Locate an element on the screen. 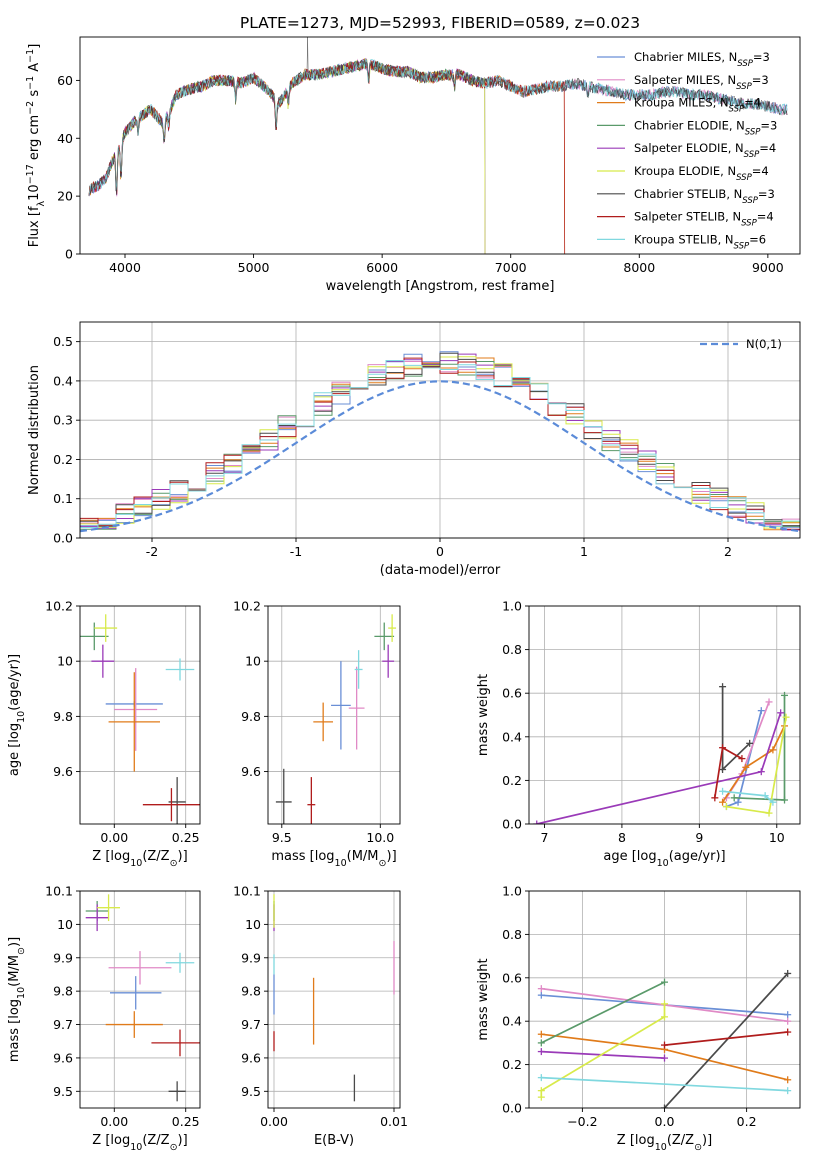  y-tick-label: 10.1 is located at coordinates (247, 891).